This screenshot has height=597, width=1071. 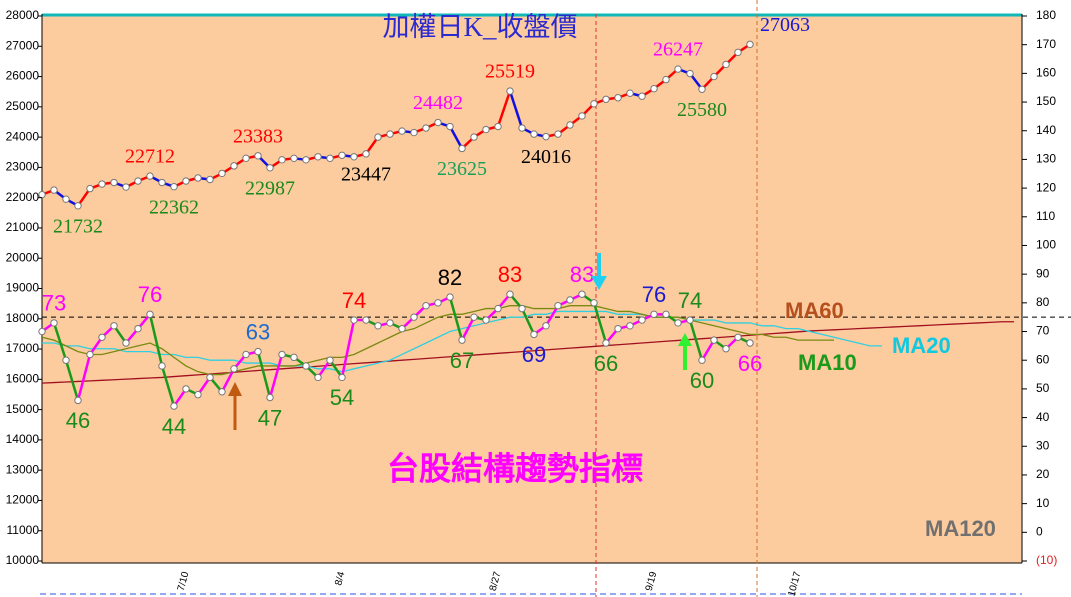 I want to click on arrow, so click(x=599, y=271).